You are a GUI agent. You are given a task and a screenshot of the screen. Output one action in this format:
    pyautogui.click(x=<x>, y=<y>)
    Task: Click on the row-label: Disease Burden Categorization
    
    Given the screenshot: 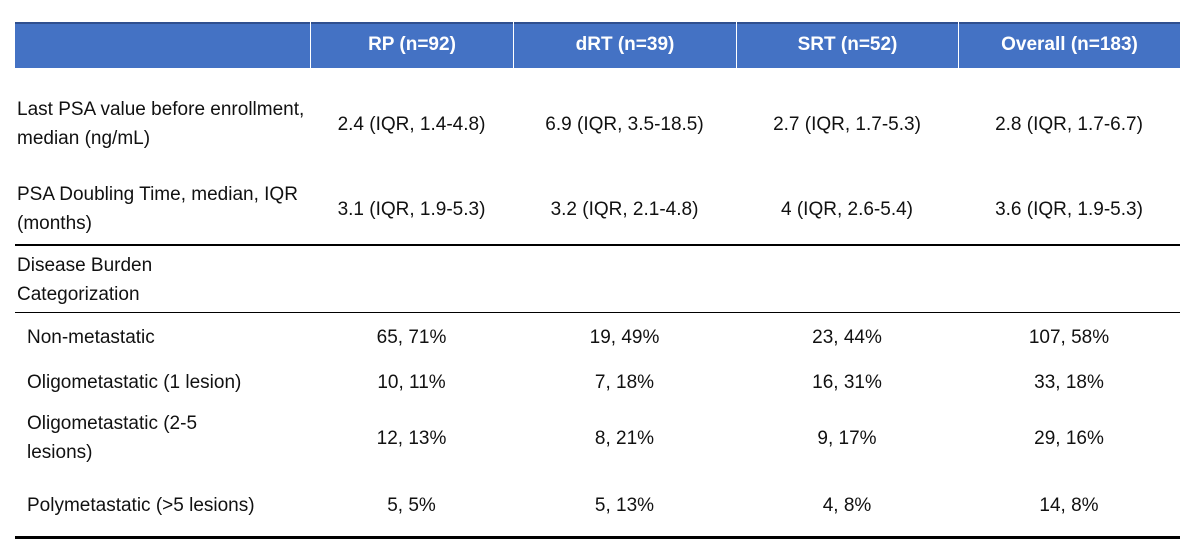 What is the action you would take?
    pyautogui.click(x=85, y=280)
    